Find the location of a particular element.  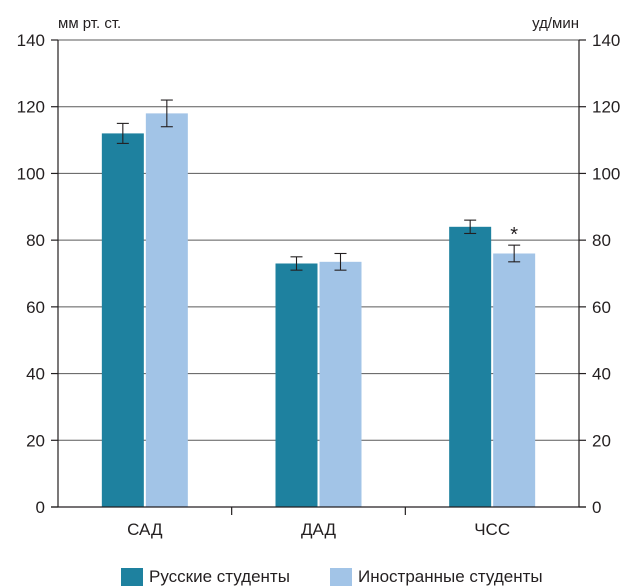

category-label: ЧСС is located at coordinates (492, 529).